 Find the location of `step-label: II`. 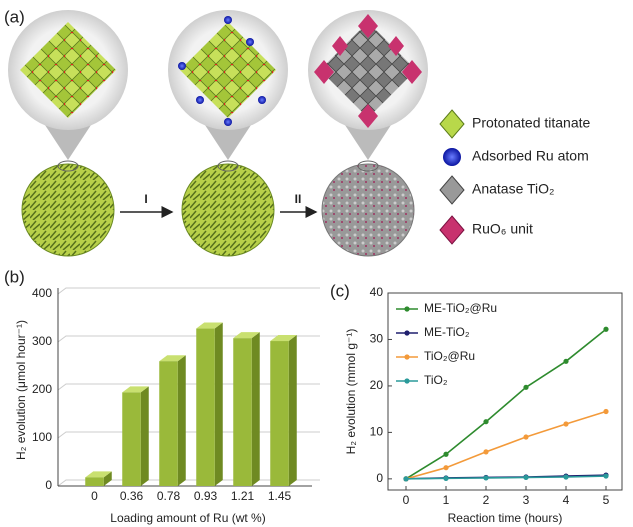

step-label: II is located at coordinates (298, 199).